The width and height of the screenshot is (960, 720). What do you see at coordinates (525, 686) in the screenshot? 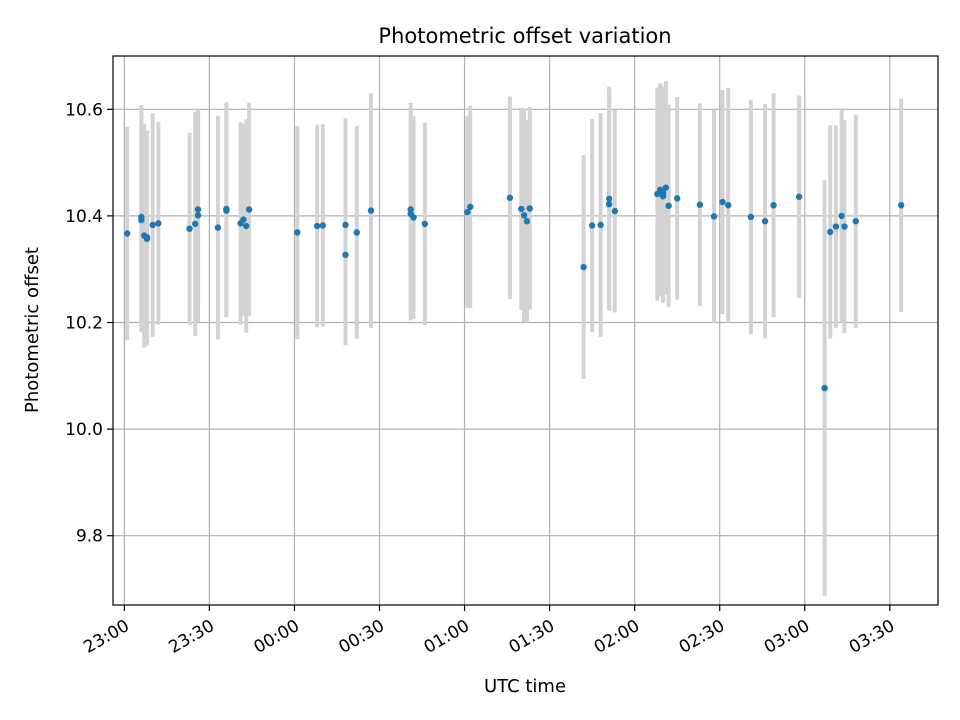
I see `x-axis-label: UTC time` at bounding box center [525, 686].